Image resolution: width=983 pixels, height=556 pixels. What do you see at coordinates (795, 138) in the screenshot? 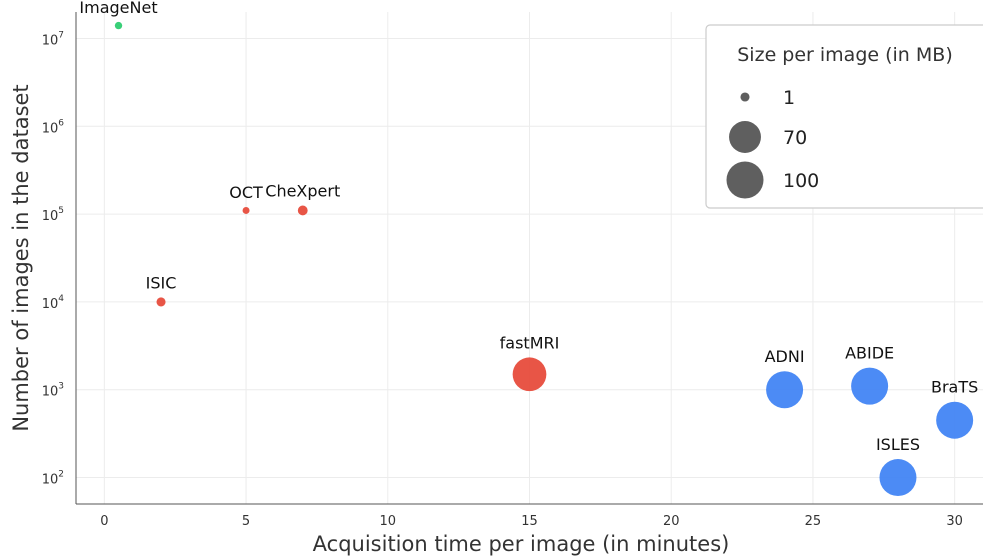
I see `legend-label-70: 70` at bounding box center [795, 138].